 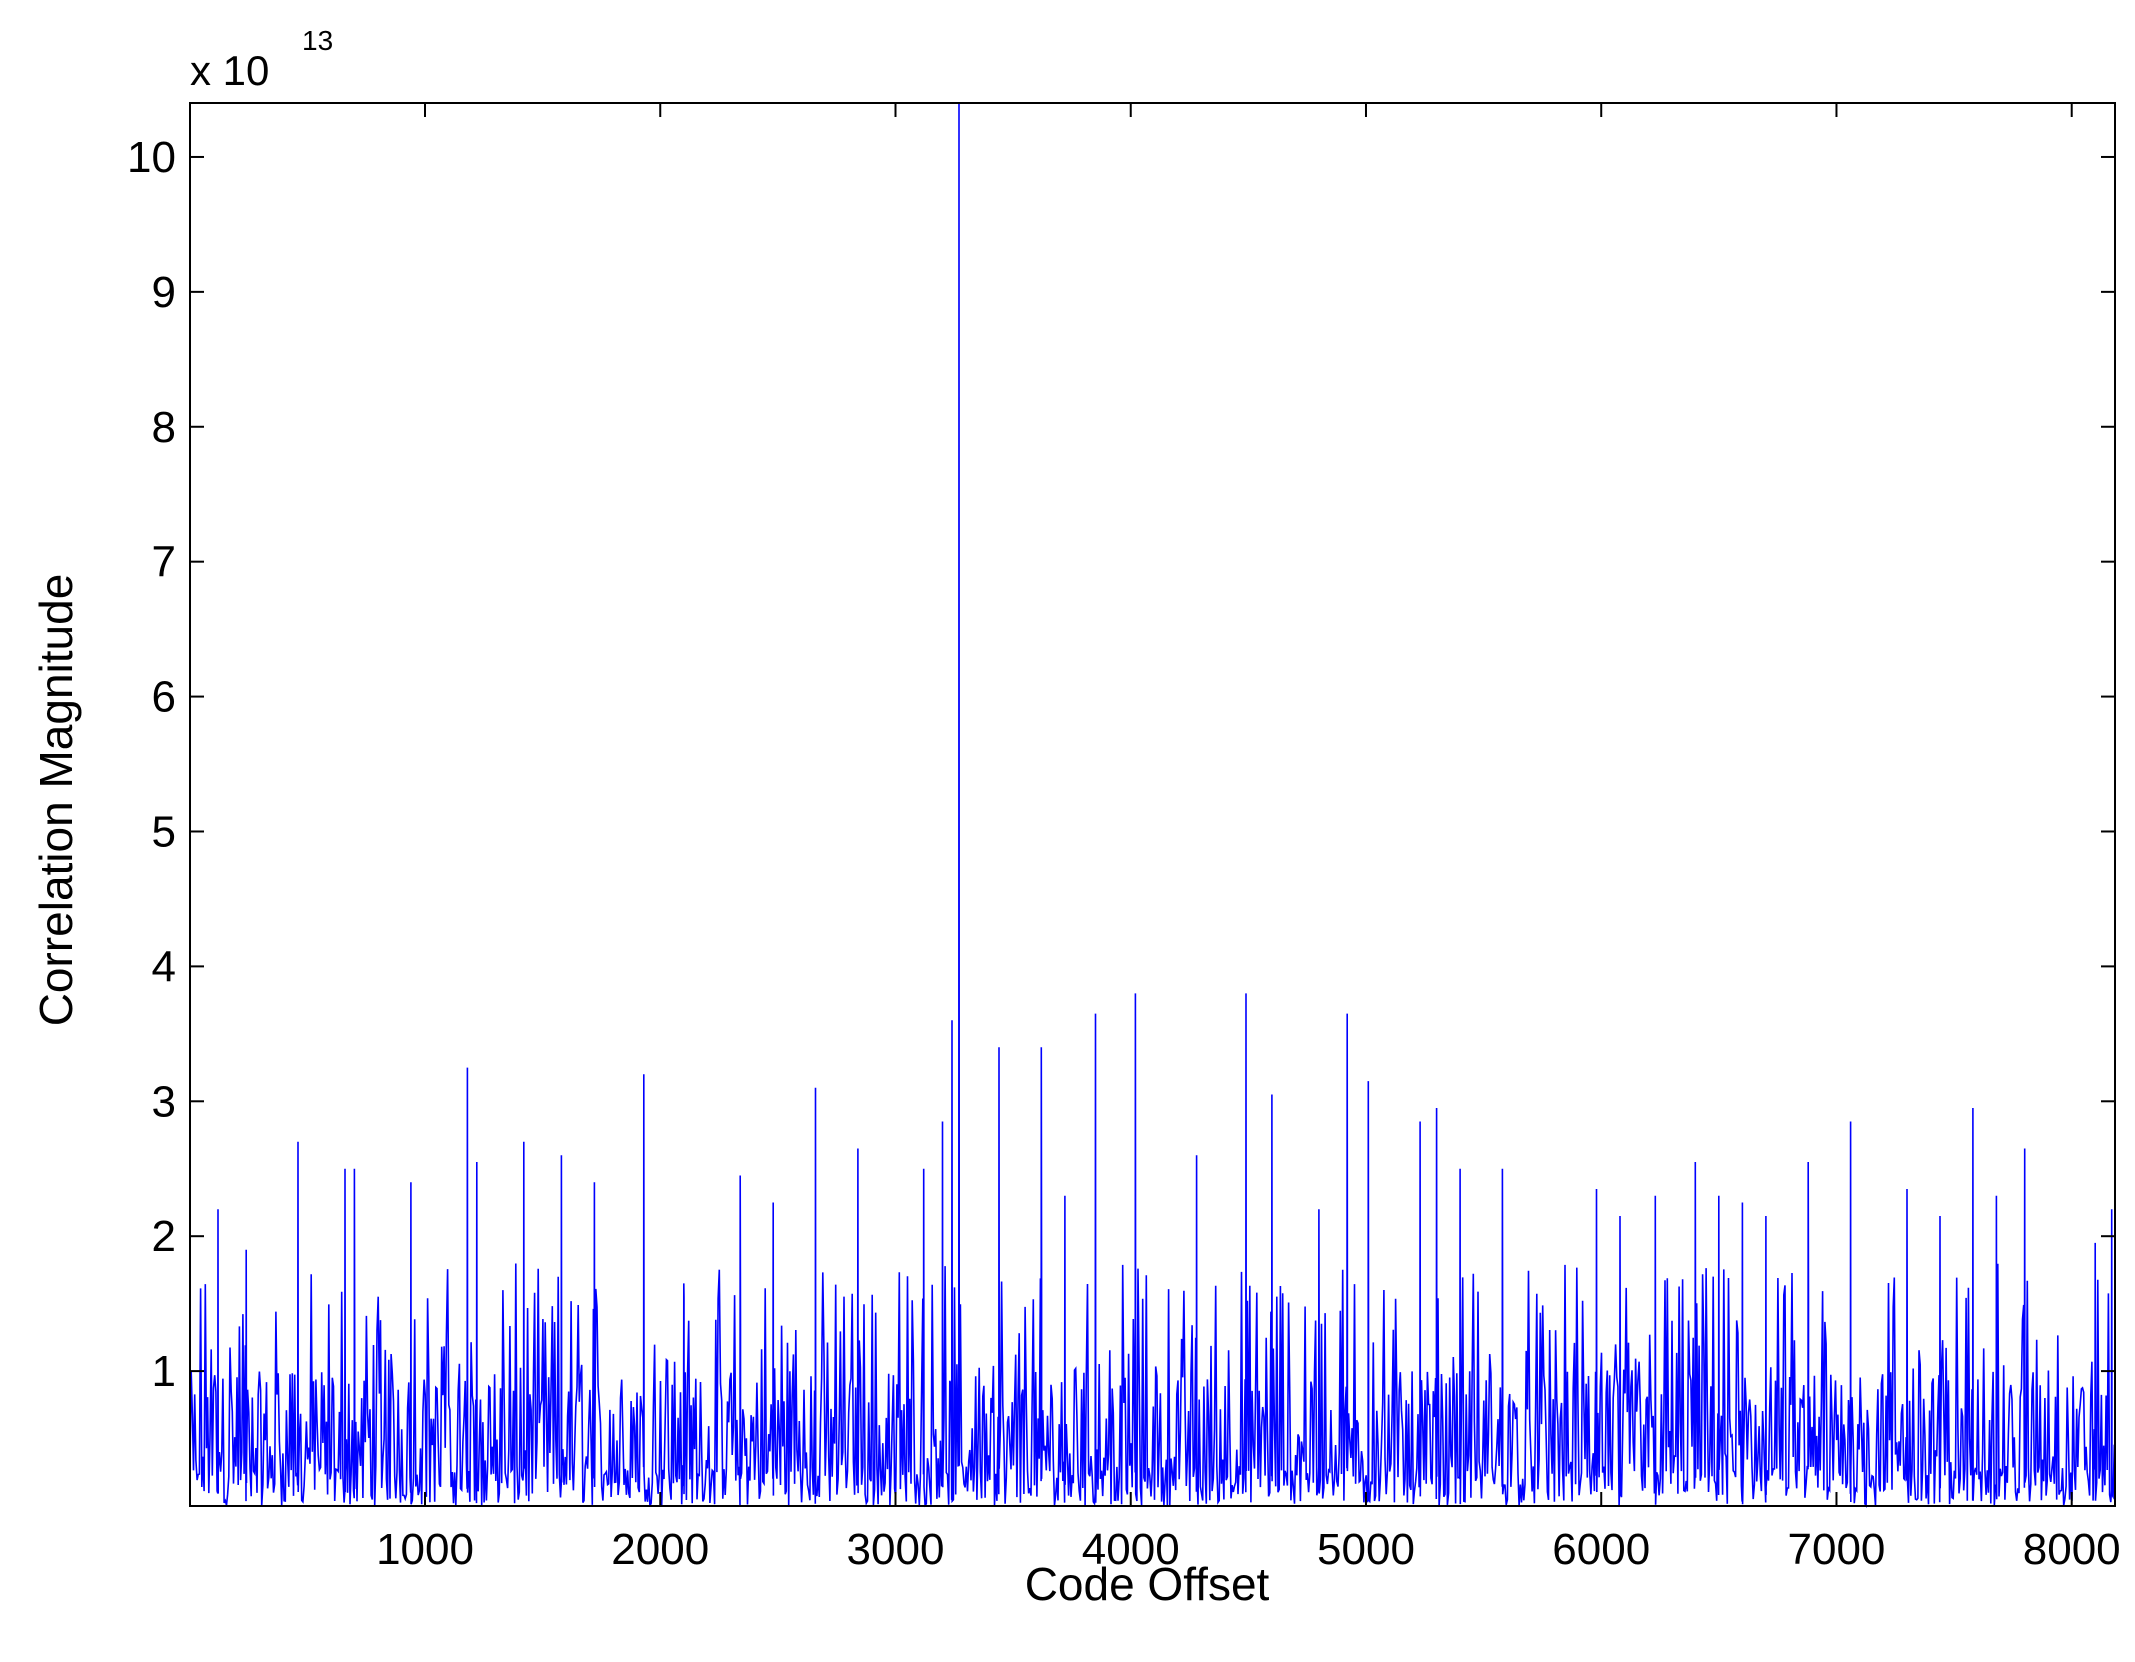 What do you see at coordinates (1131, 1549) in the screenshot?
I see `x-tick-label-4000: 4000` at bounding box center [1131, 1549].